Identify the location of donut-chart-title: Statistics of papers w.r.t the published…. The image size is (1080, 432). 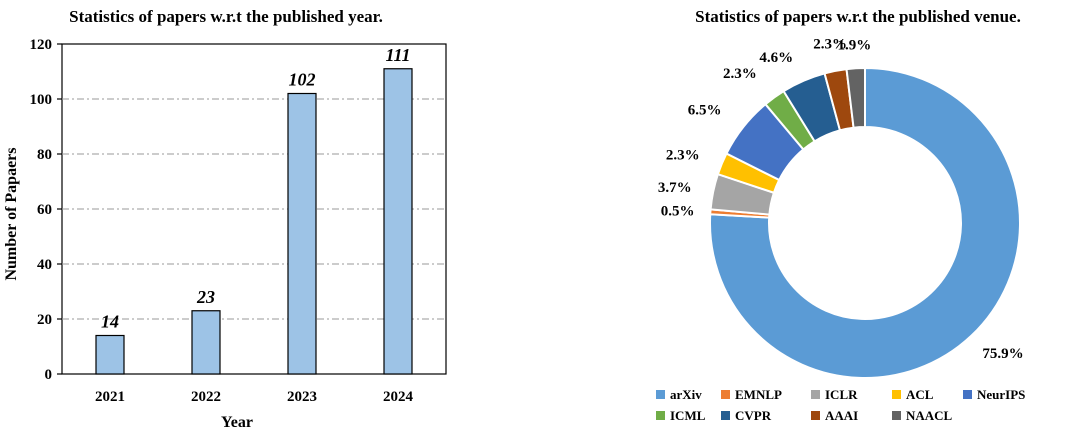
(858, 16).